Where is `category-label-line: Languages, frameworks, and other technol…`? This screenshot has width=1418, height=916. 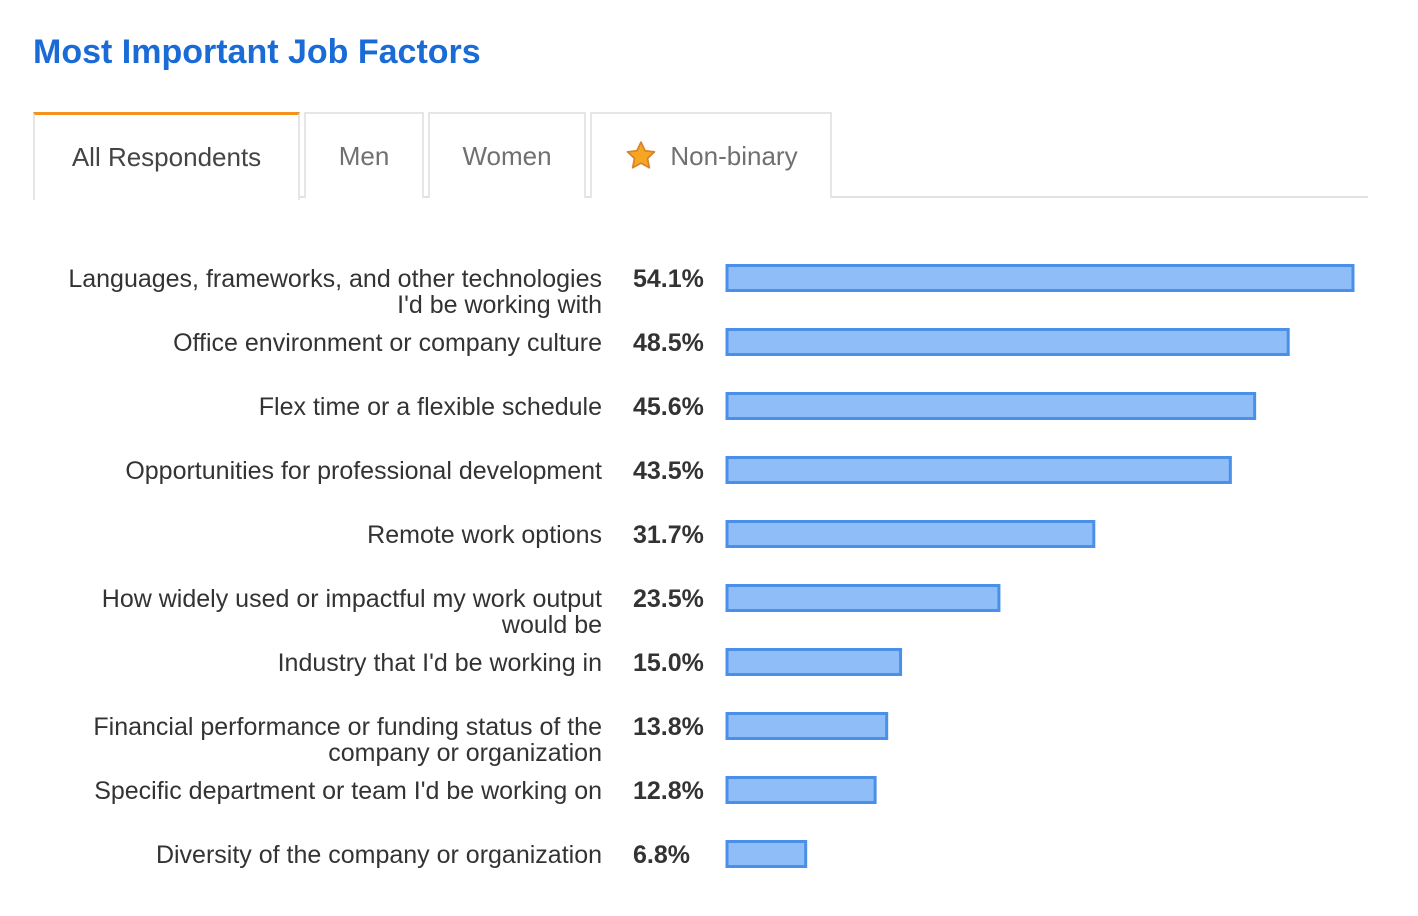 category-label-line: Languages, frameworks, and other technol… is located at coordinates (335, 279).